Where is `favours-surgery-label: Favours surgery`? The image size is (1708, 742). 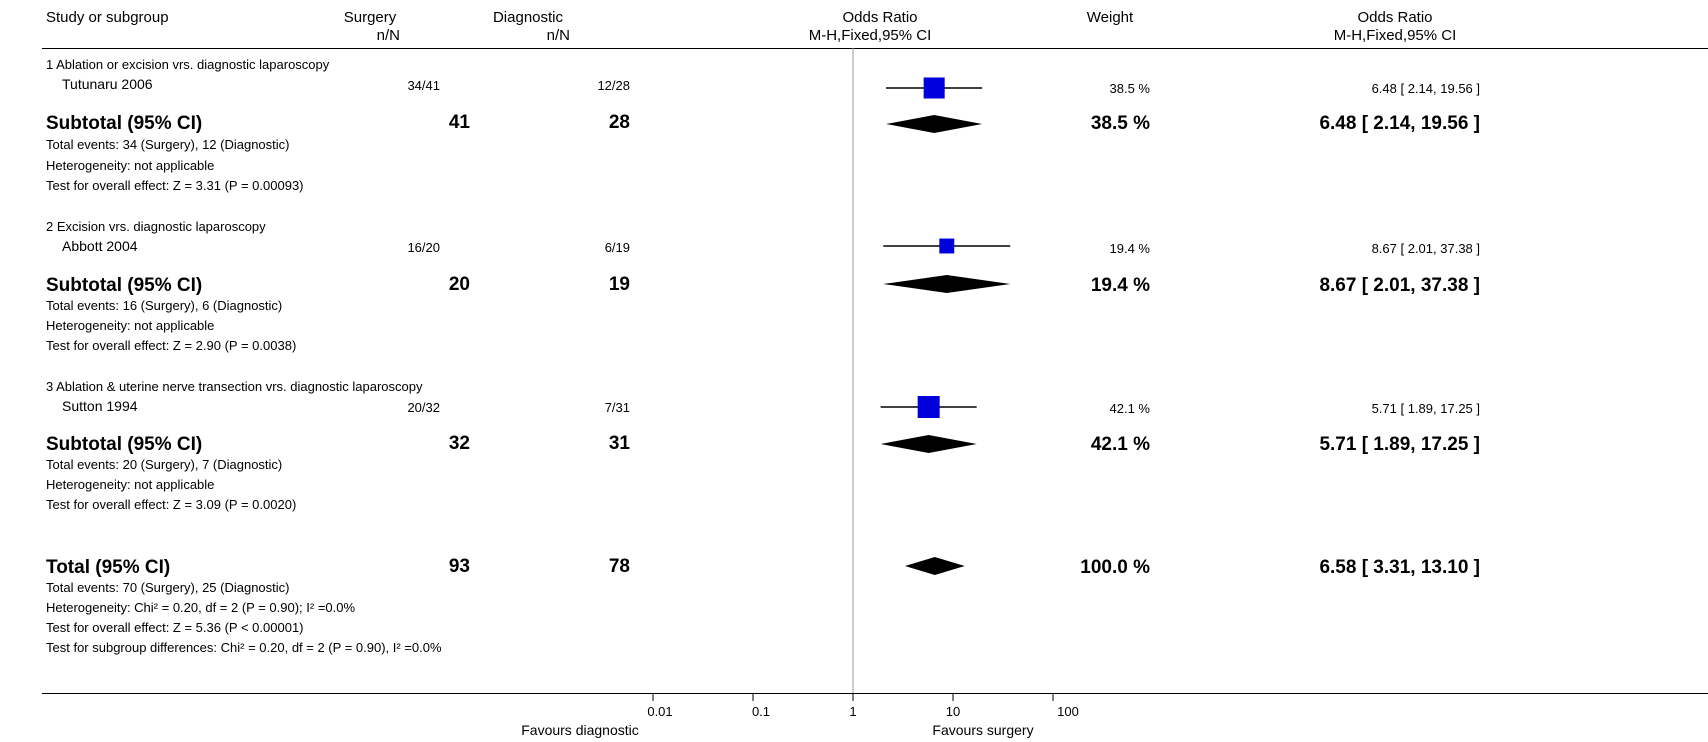 favours-surgery-label: Favours surgery is located at coordinates (983, 730).